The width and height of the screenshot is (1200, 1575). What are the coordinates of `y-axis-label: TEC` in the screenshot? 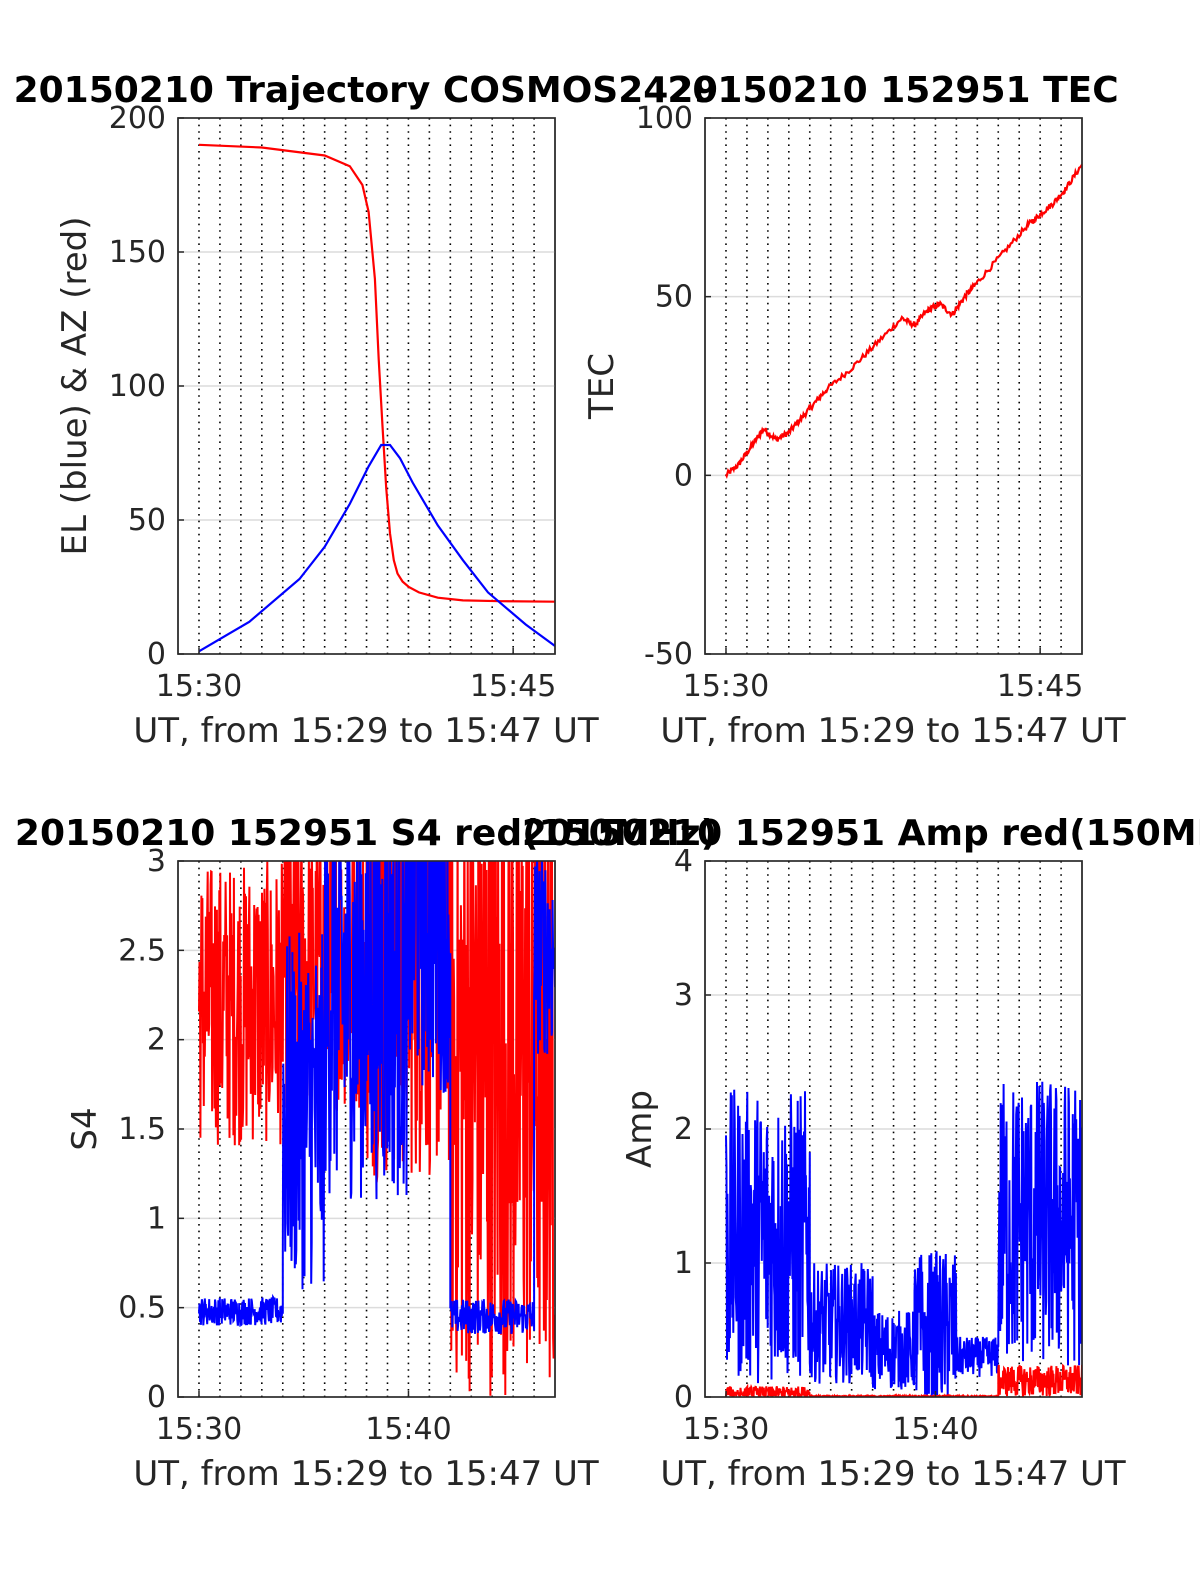 It's located at (602, 386).